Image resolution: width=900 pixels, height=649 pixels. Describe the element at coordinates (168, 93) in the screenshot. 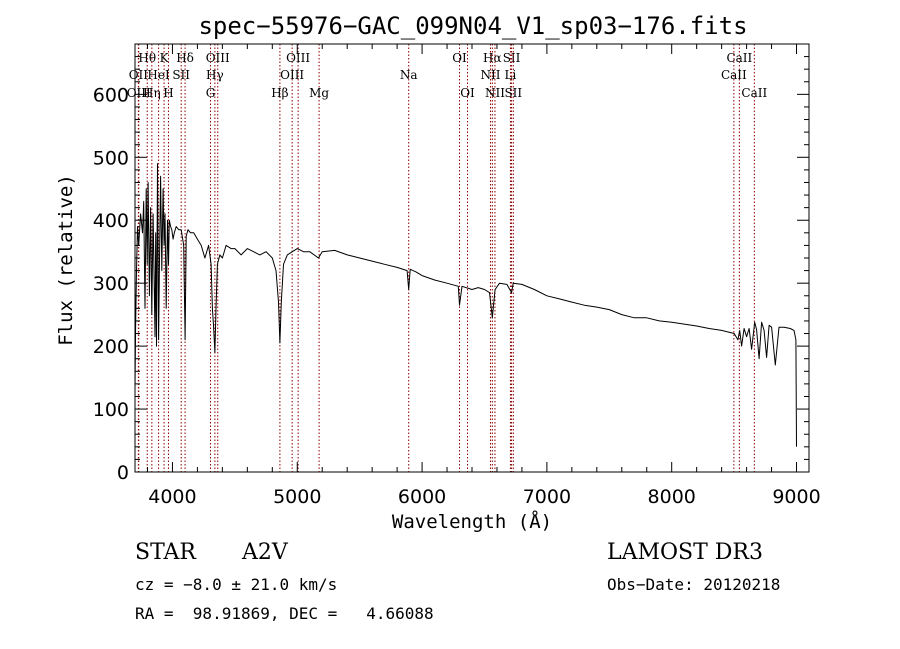

I see `line-marker-label: H` at that location.